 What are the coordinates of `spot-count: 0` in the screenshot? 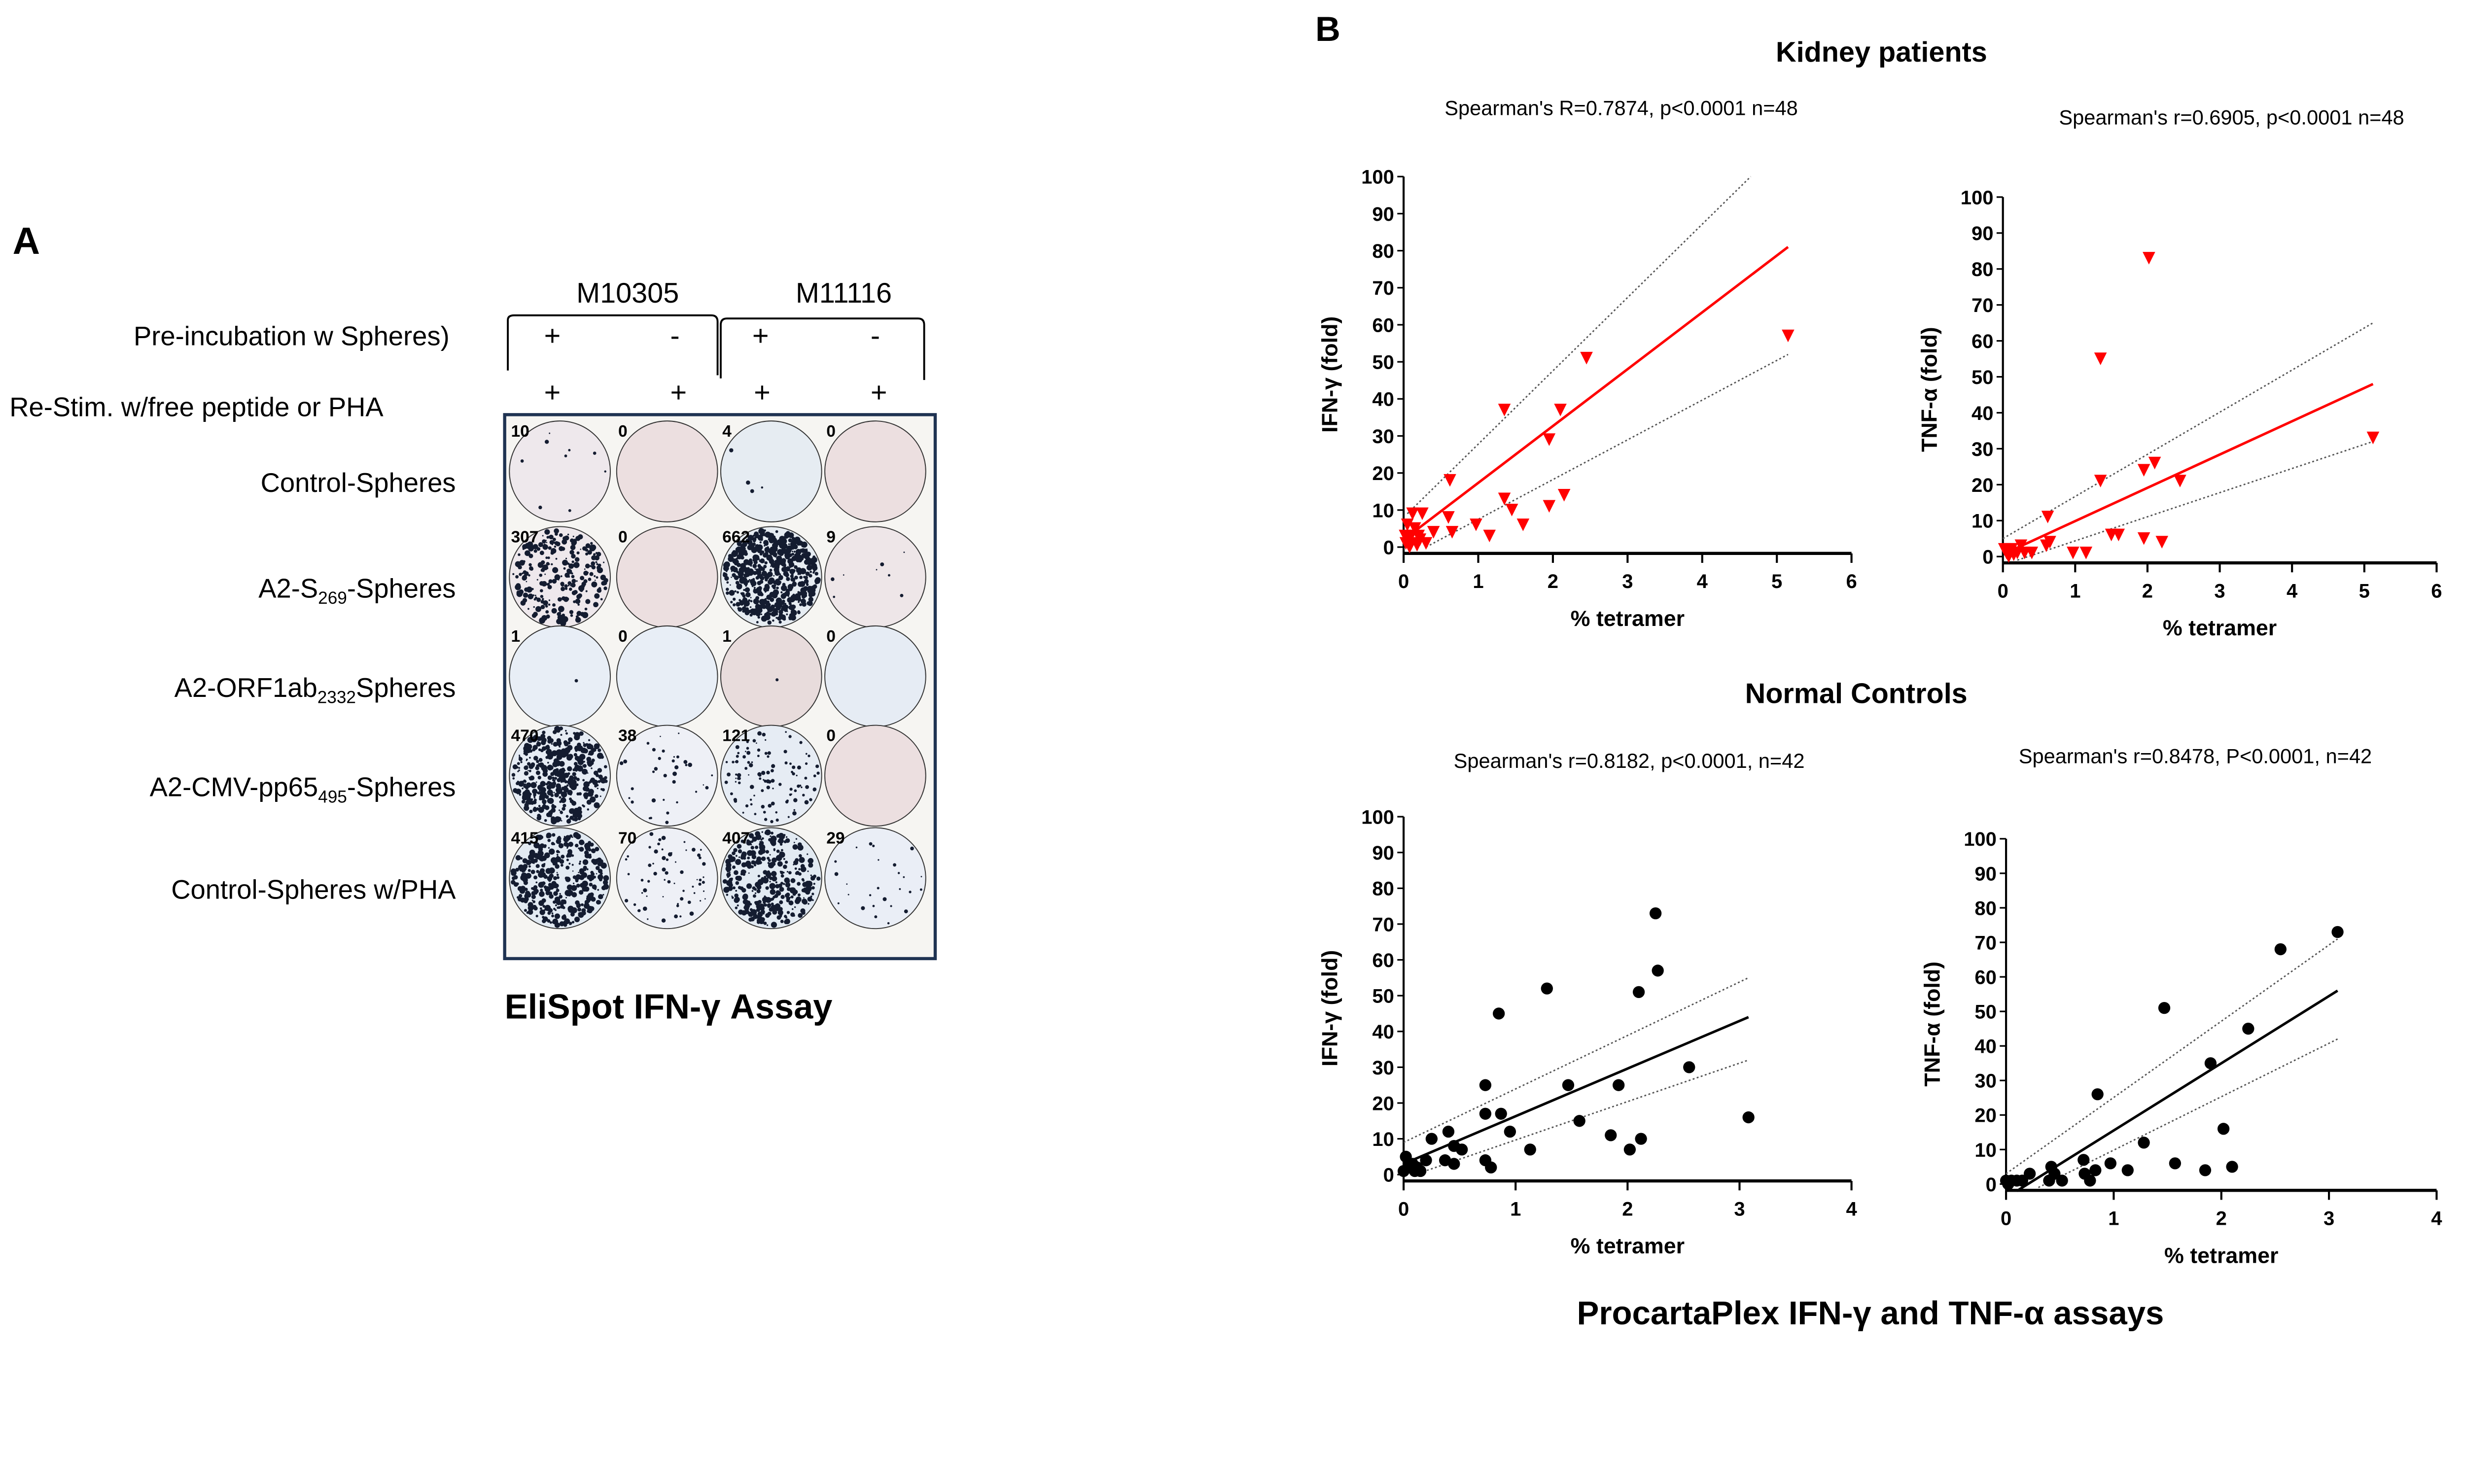 It's located at (623, 431).